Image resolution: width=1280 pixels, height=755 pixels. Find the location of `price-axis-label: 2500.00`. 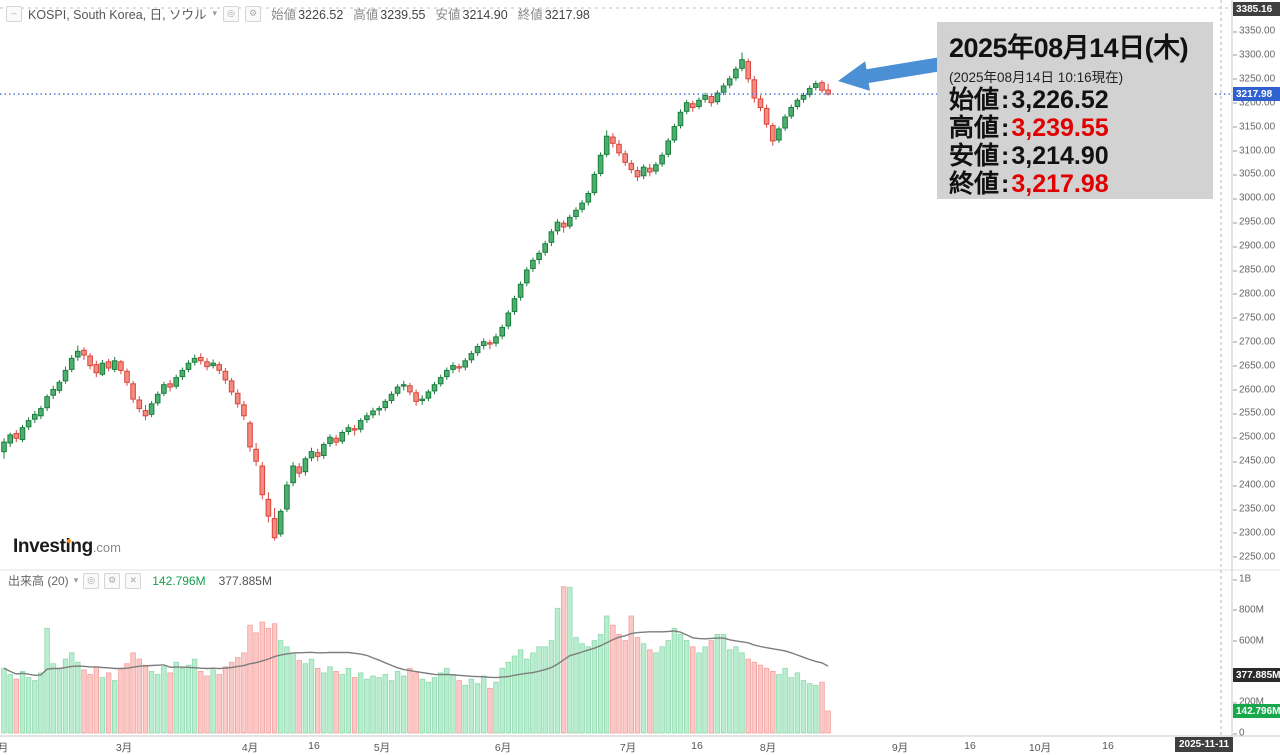

price-axis-label: 2500.00 is located at coordinates (1254, 437).